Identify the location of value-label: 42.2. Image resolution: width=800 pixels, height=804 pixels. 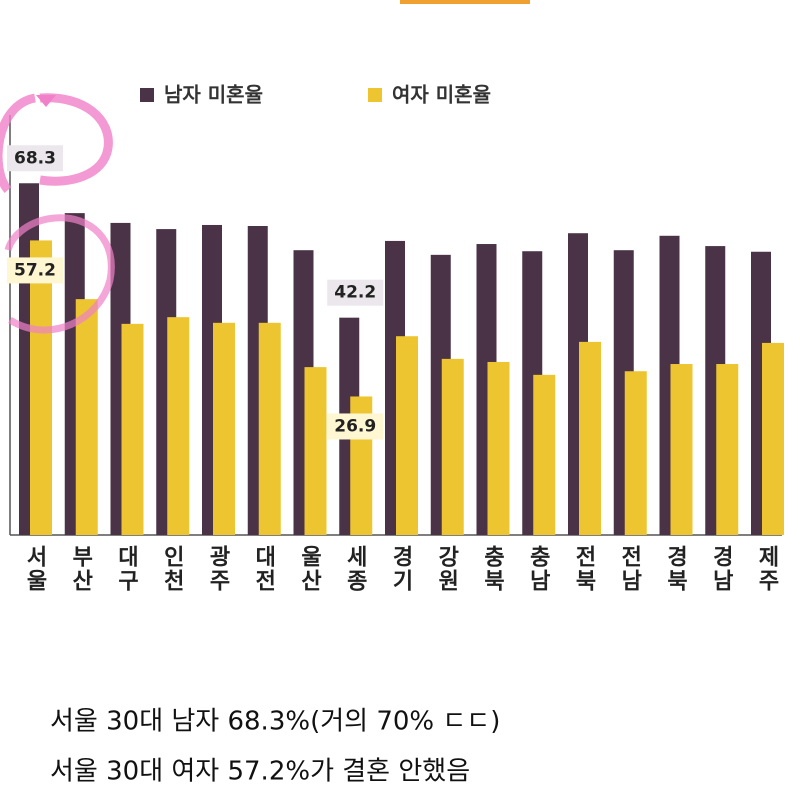
(355, 293).